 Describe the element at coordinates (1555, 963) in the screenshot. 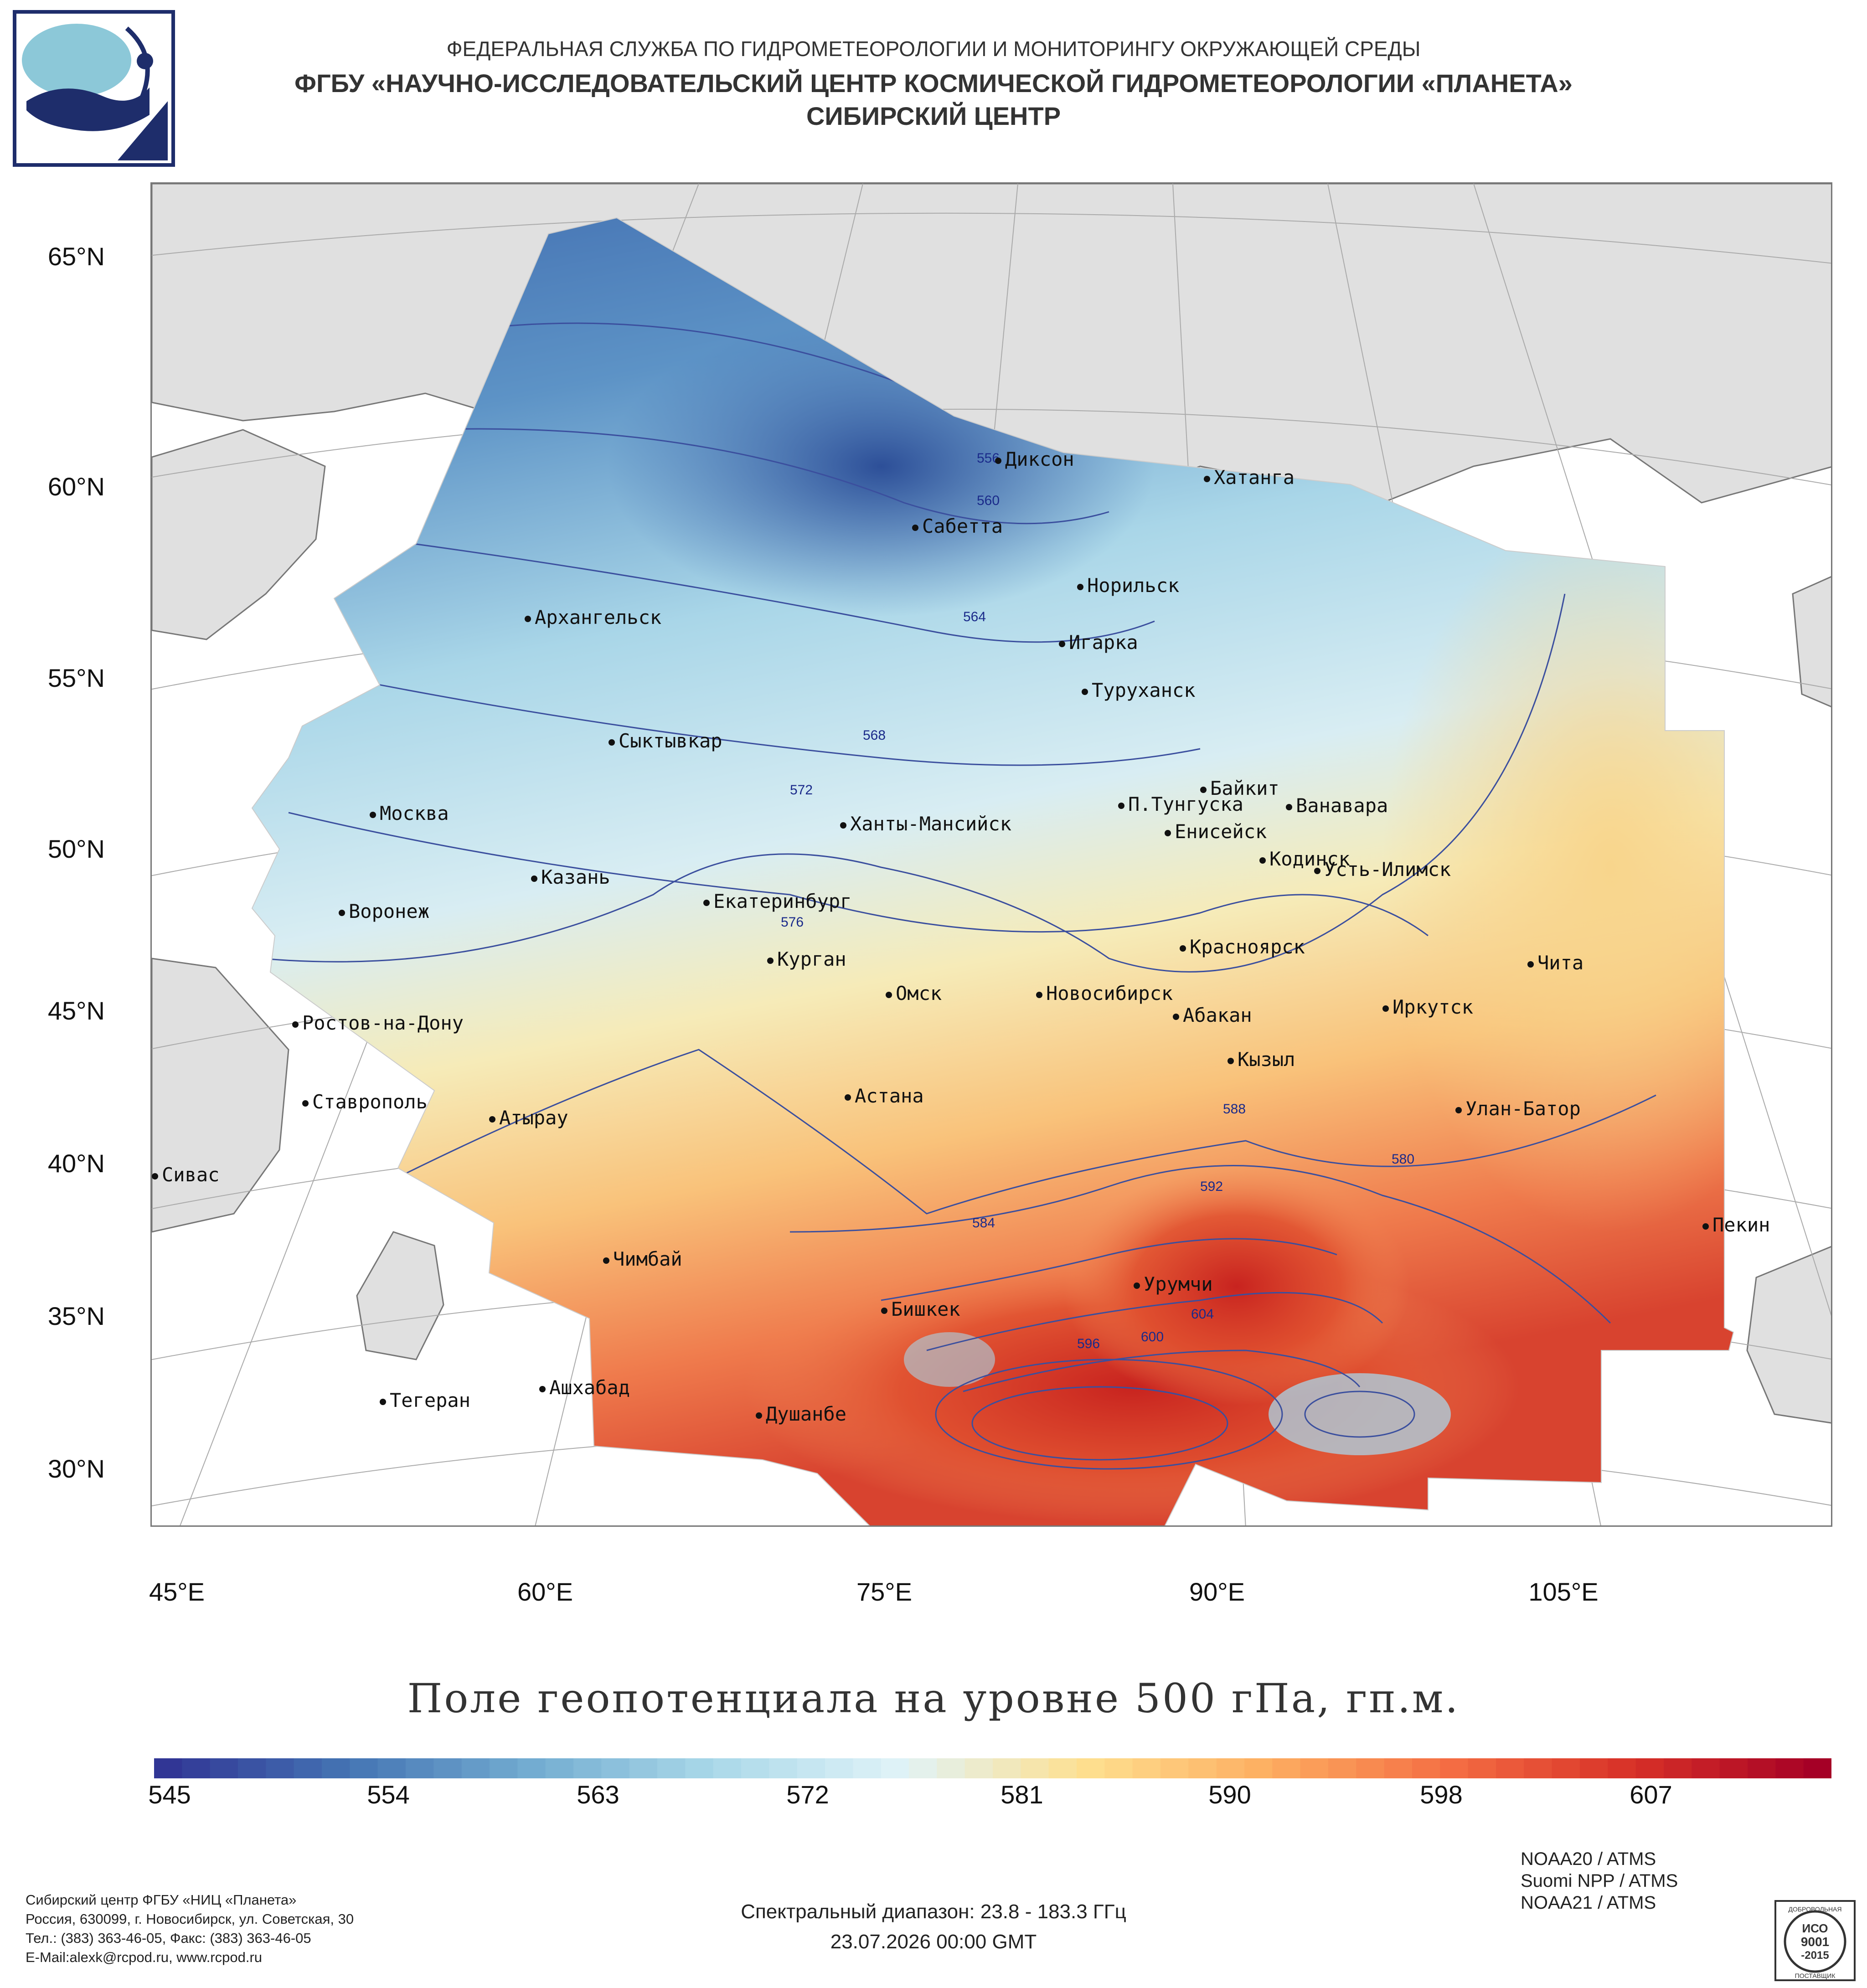

I see `city-label: Чита` at that location.